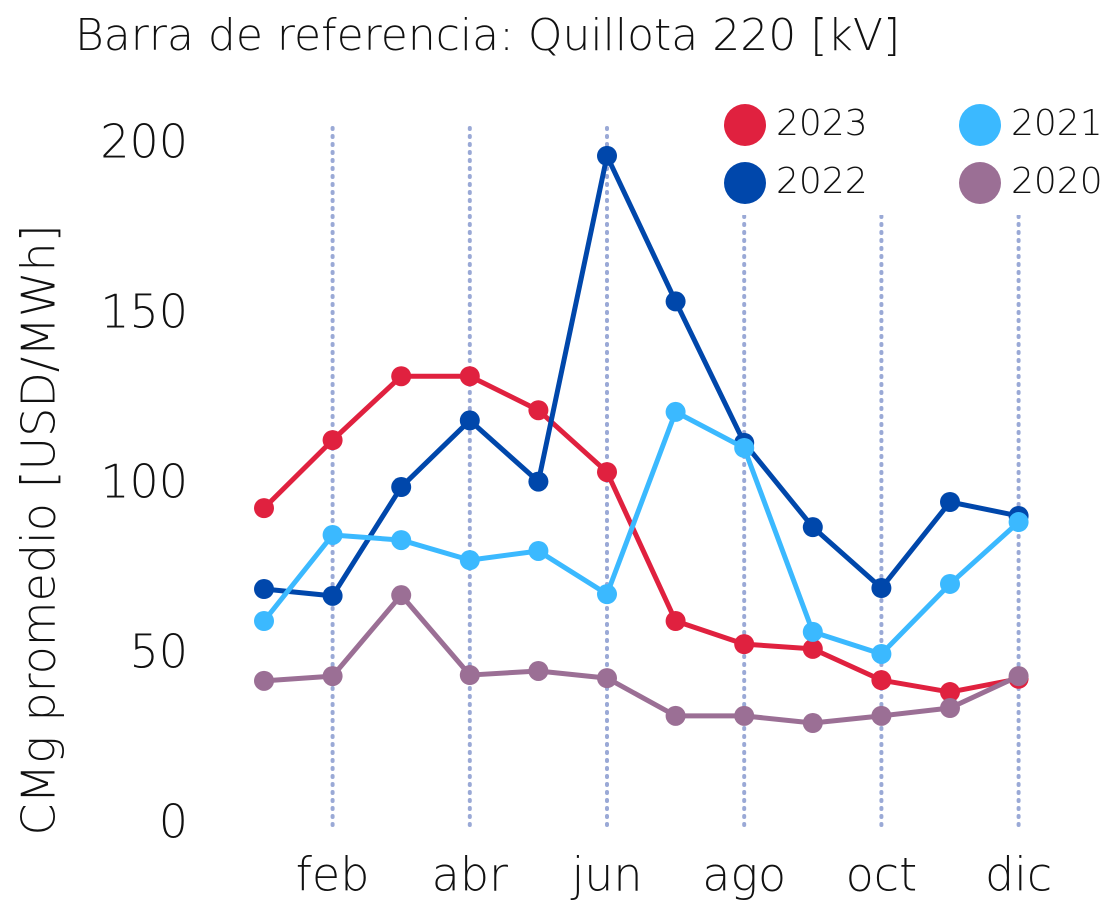  What do you see at coordinates (910, 155) in the screenshot?
I see `legend-background` at bounding box center [910, 155].